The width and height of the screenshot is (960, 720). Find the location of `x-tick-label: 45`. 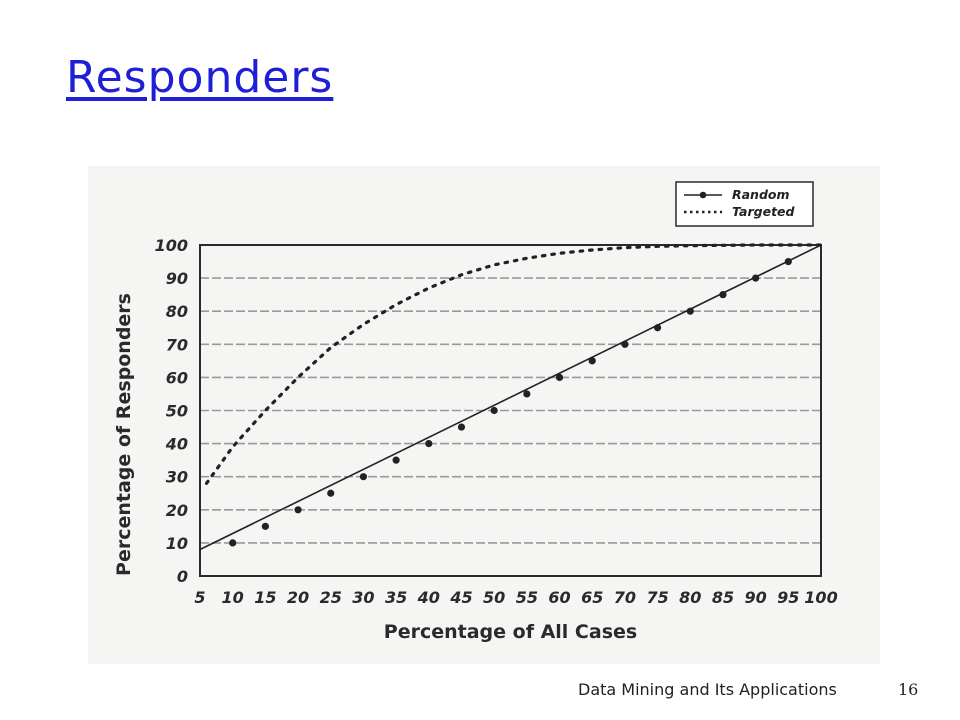

x-tick-label: 45 is located at coordinates (460, 597).